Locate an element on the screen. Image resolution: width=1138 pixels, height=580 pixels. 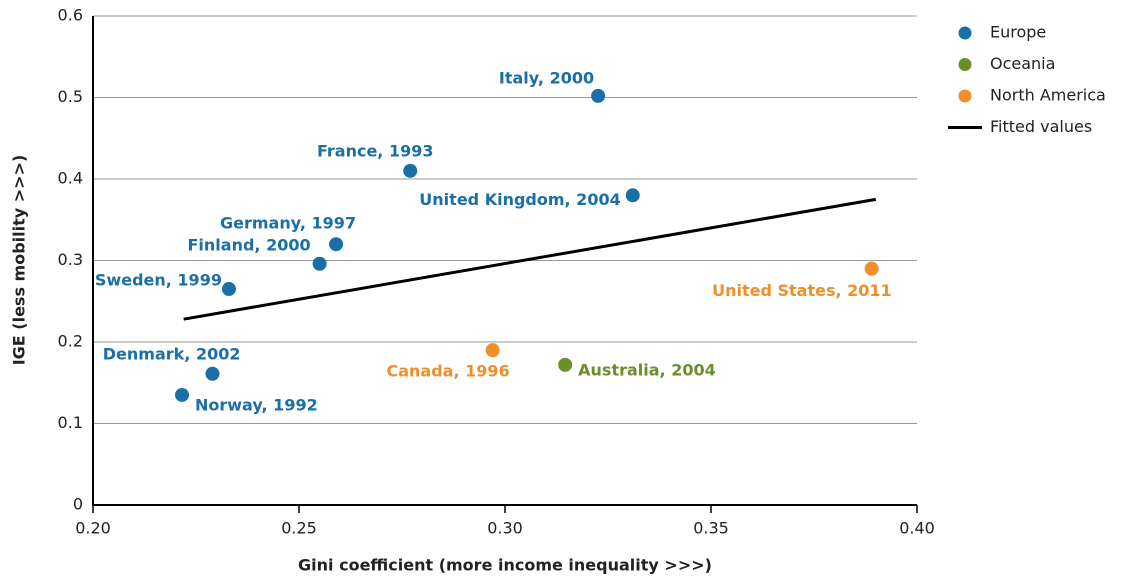
x-tick-label: 0.40 is located at coordinates (917, 528).